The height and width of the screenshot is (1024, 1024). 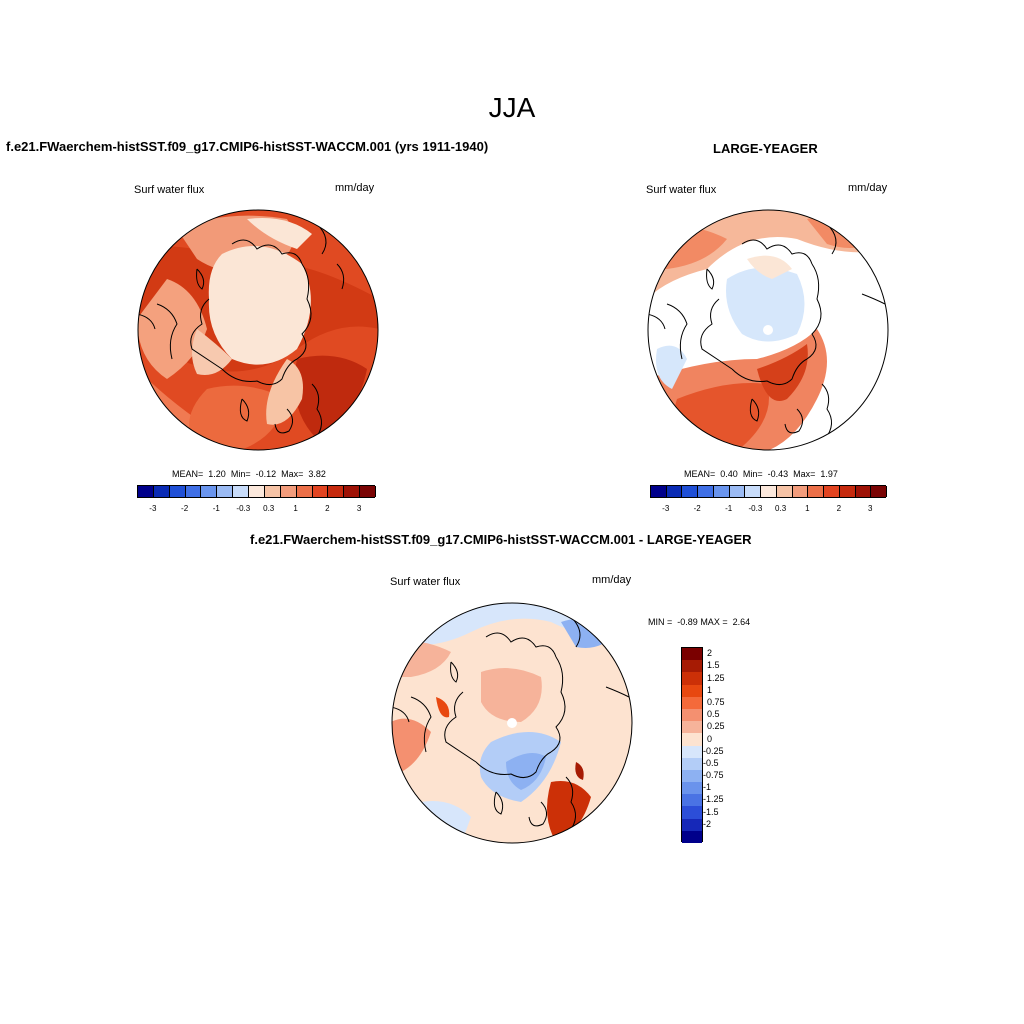 I want to click on colorbar-tick-label: 0.5, so click(x=713, y=714).